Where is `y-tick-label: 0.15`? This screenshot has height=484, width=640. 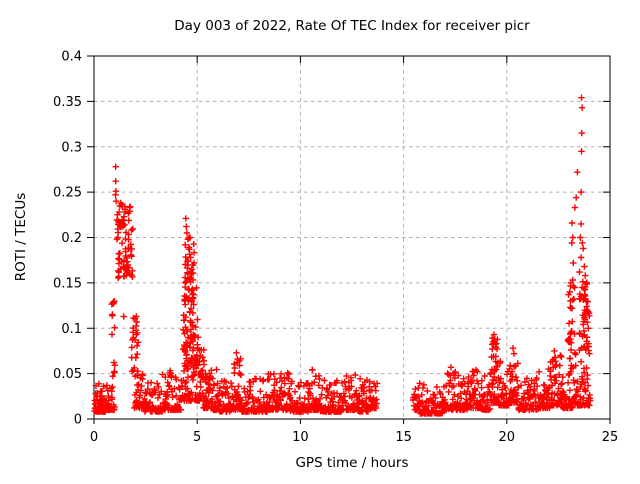
y-tick-label: 0.15 is located at coordinates (67, 283).